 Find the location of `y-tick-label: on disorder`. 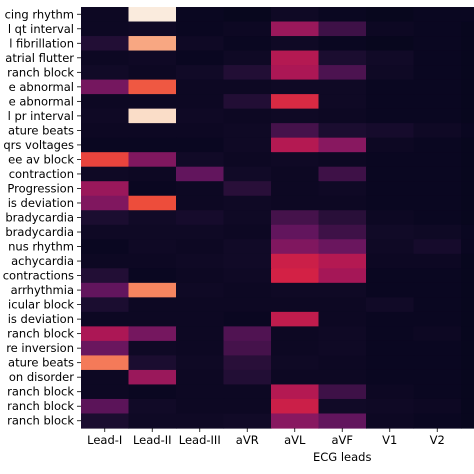

y-tick-label: on disorder is located at coordinates (41, 377).